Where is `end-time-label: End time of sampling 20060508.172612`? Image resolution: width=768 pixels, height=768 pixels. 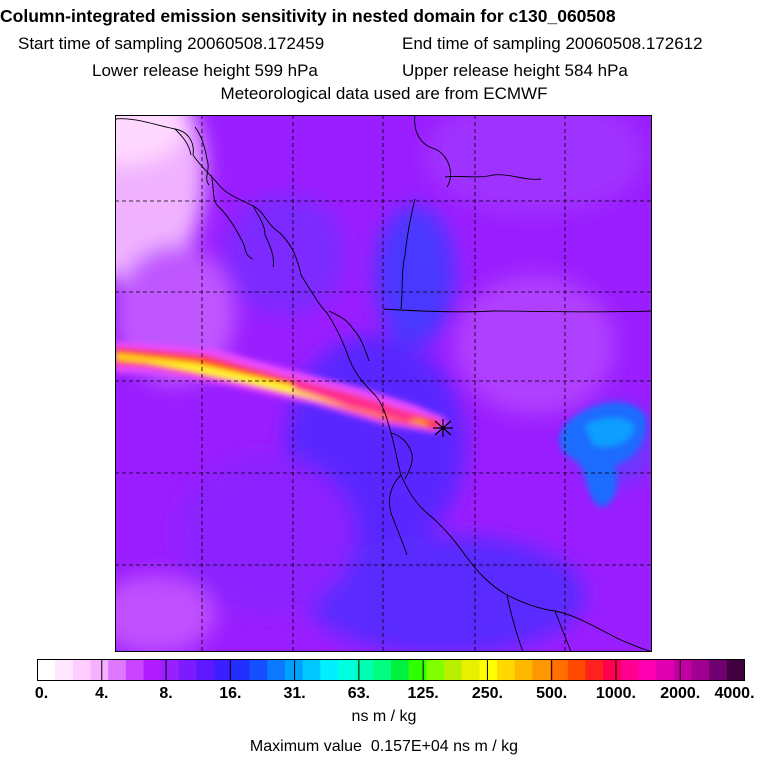
end-time-label: End time of sampling 20060508.172612 is located at coordinates (552, 43).